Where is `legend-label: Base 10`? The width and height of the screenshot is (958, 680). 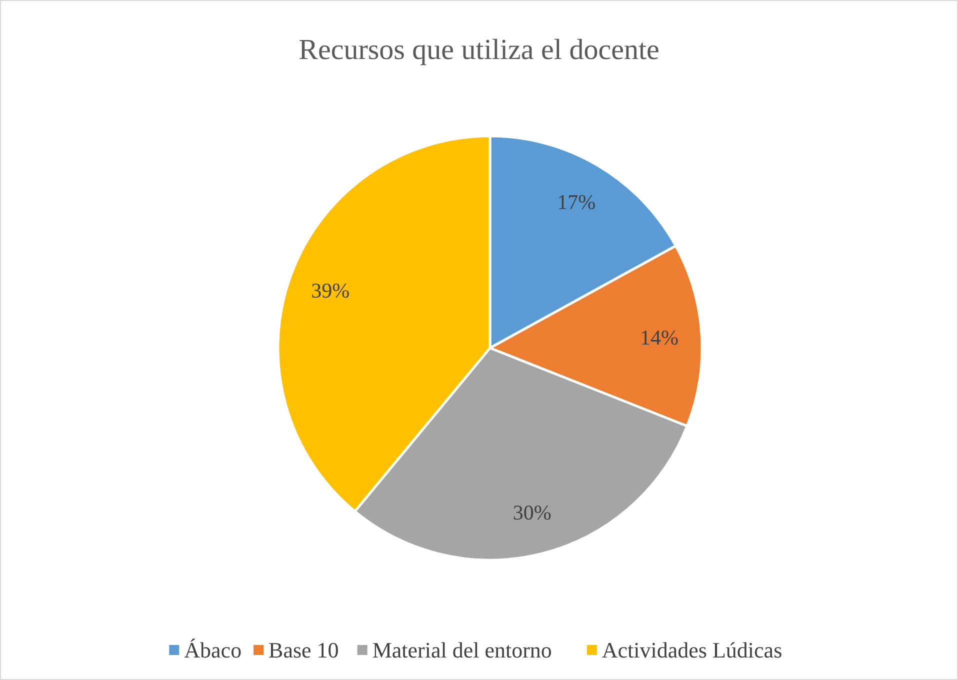 legend-label: Base 10 is located at coordinates (303, 650).